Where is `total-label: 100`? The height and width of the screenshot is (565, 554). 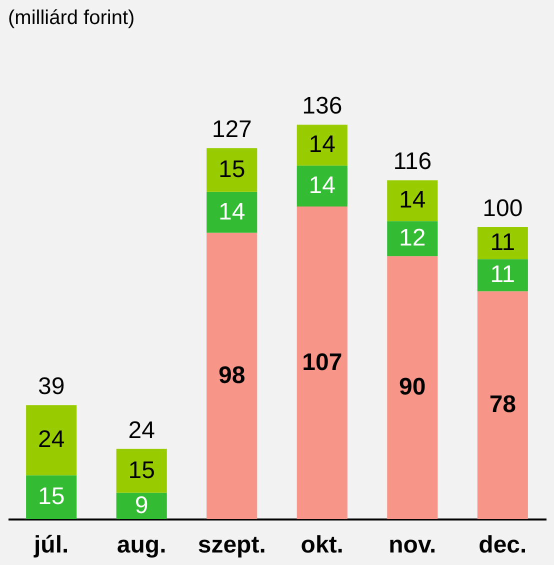 total-label: 100 is located at coordinates (502, 208).